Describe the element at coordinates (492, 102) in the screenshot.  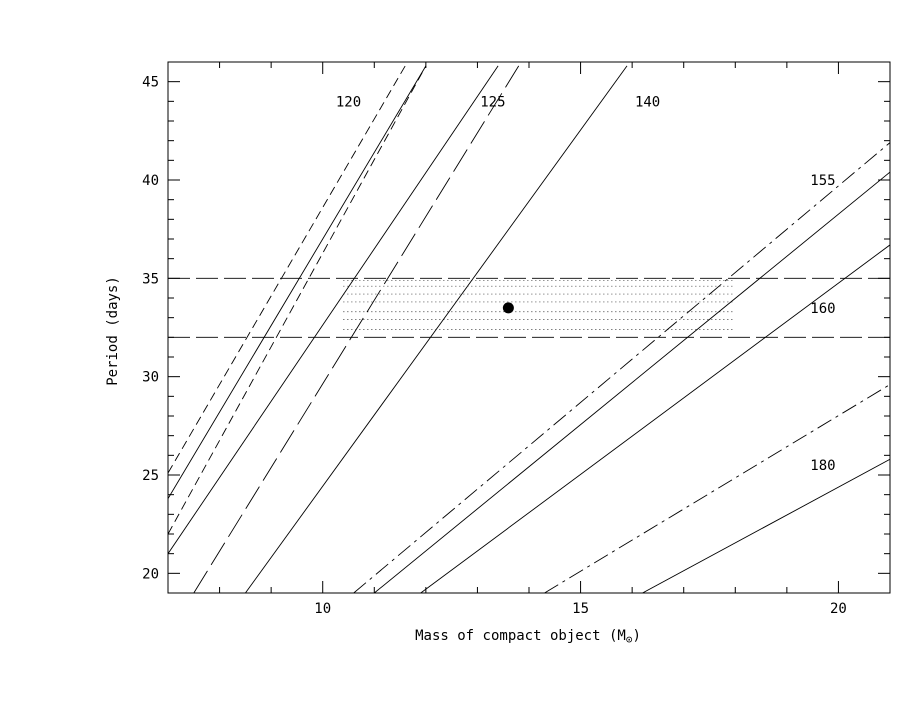
I see `curve-label-125: 125` at that location.